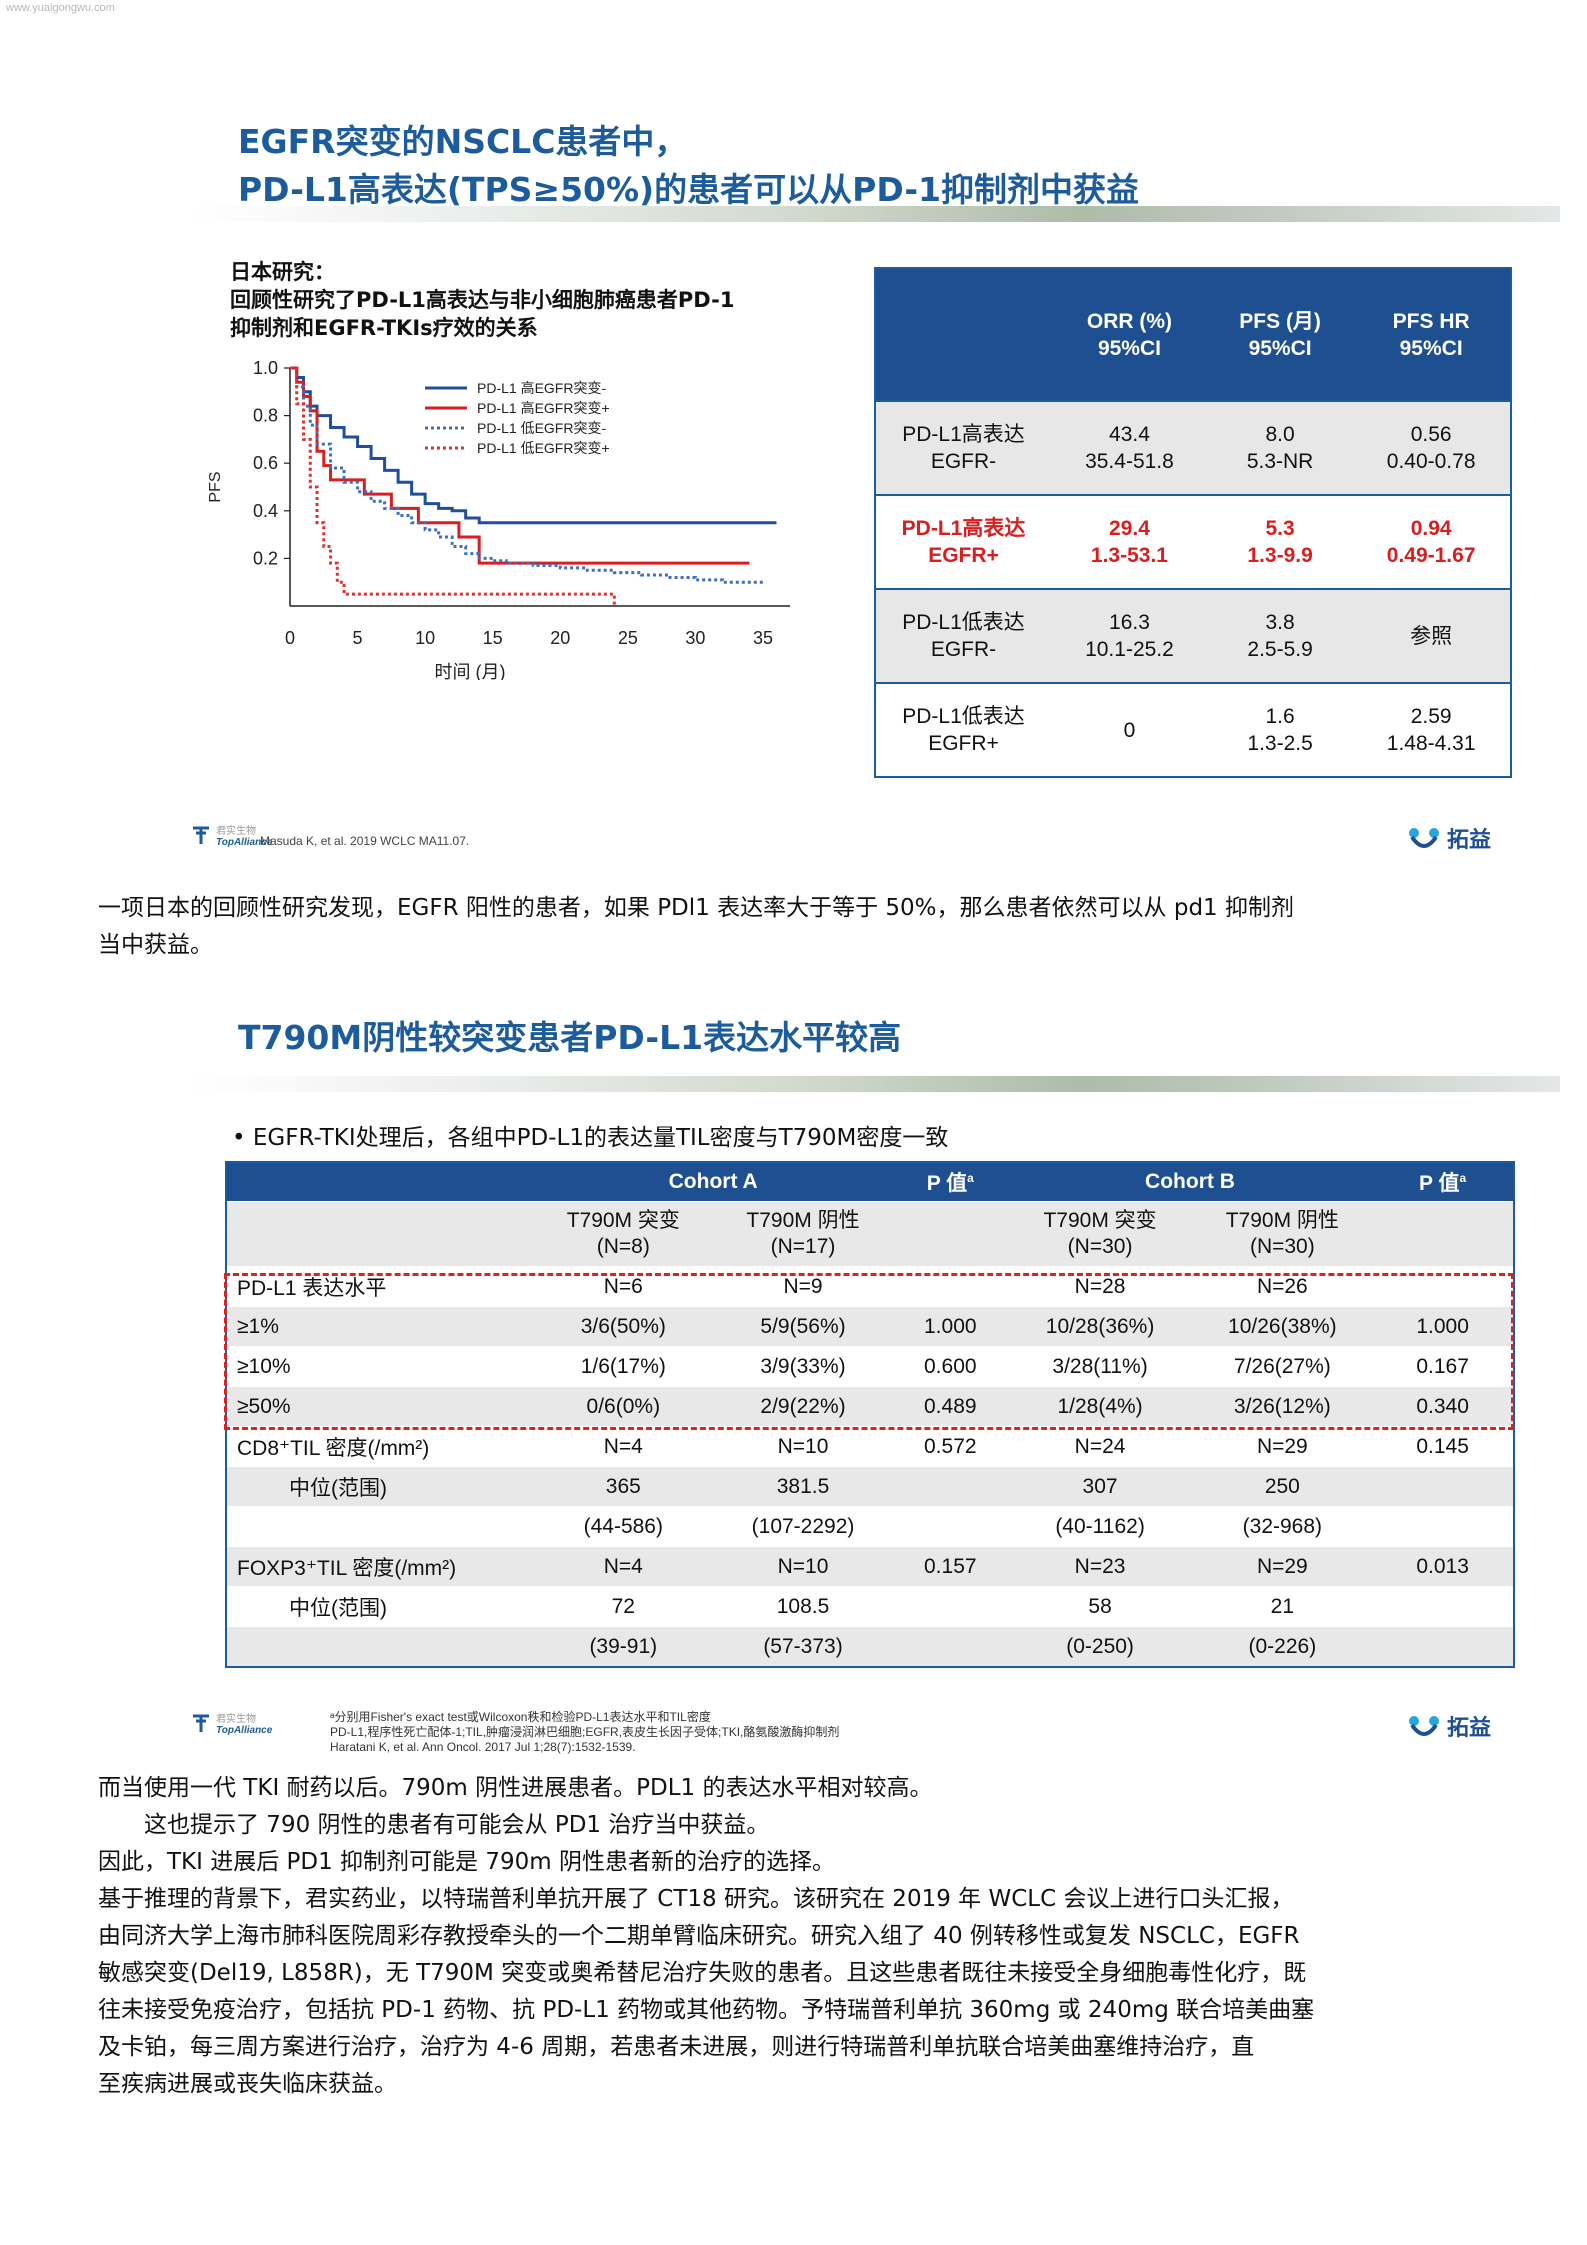 This screenshot has width=1587, height=2245. Describe the element at coordinates (963, 541) in the screenshot. I see `row-label: PD-L1高表达 EGFR+` at that location.